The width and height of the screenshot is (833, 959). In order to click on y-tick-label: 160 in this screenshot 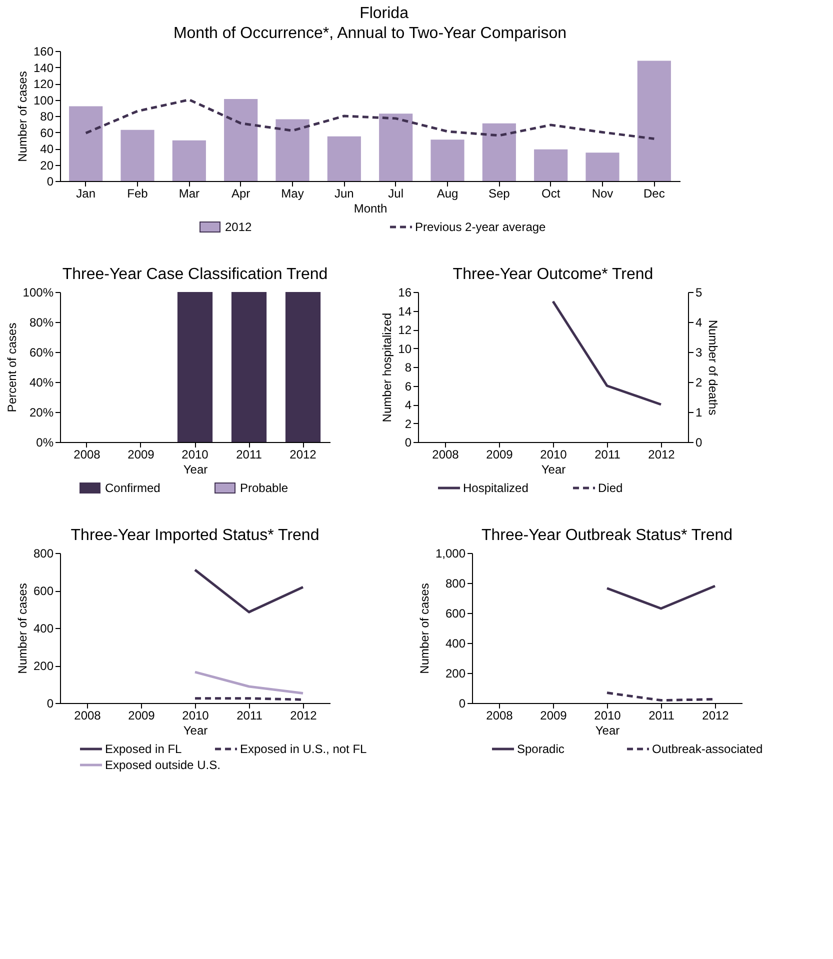, I will do `click(43, 51)`.